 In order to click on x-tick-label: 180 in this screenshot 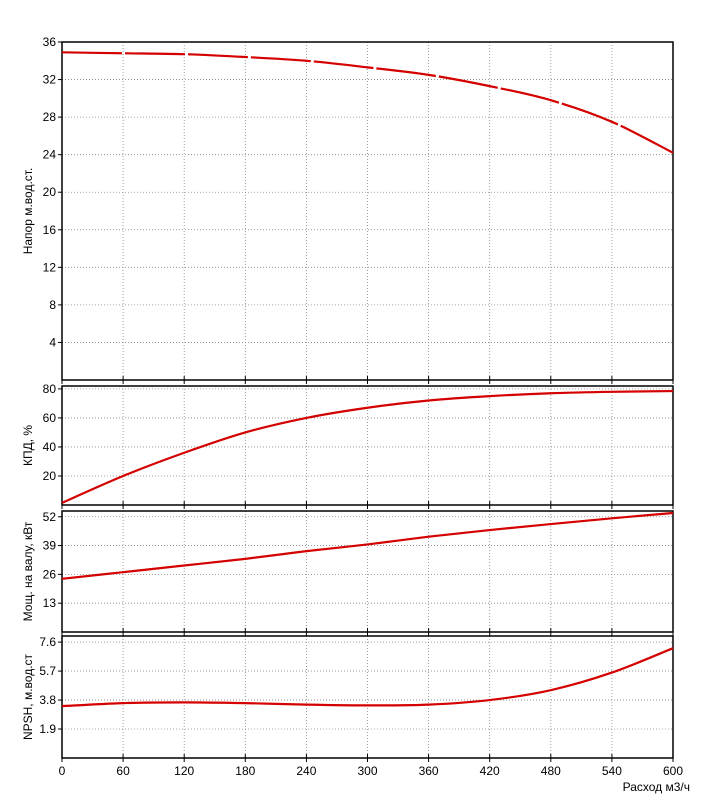, I will do `click(245, 771)`.